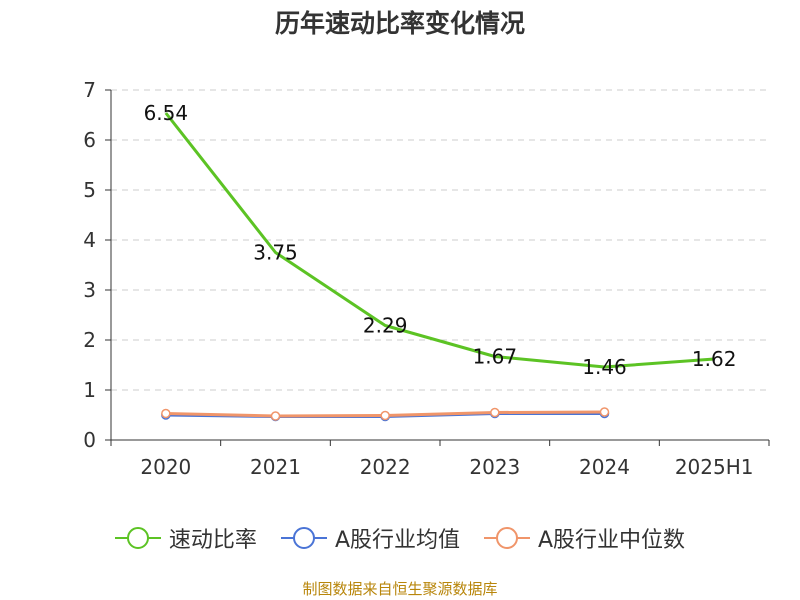 This screenshot has height=600, width=800. Describe the element at coordinates (275, 253) in the screenshot. I see `data-label: 3.75` at that location.